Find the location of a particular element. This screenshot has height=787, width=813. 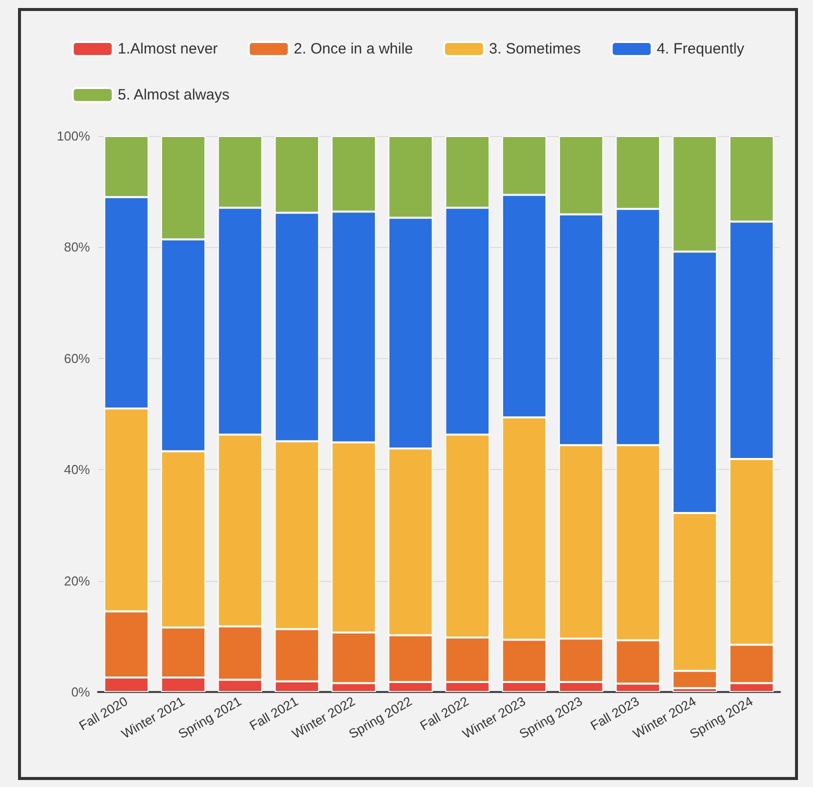

legend-label: 3. Sometimes is located at coordinates (535, 49).